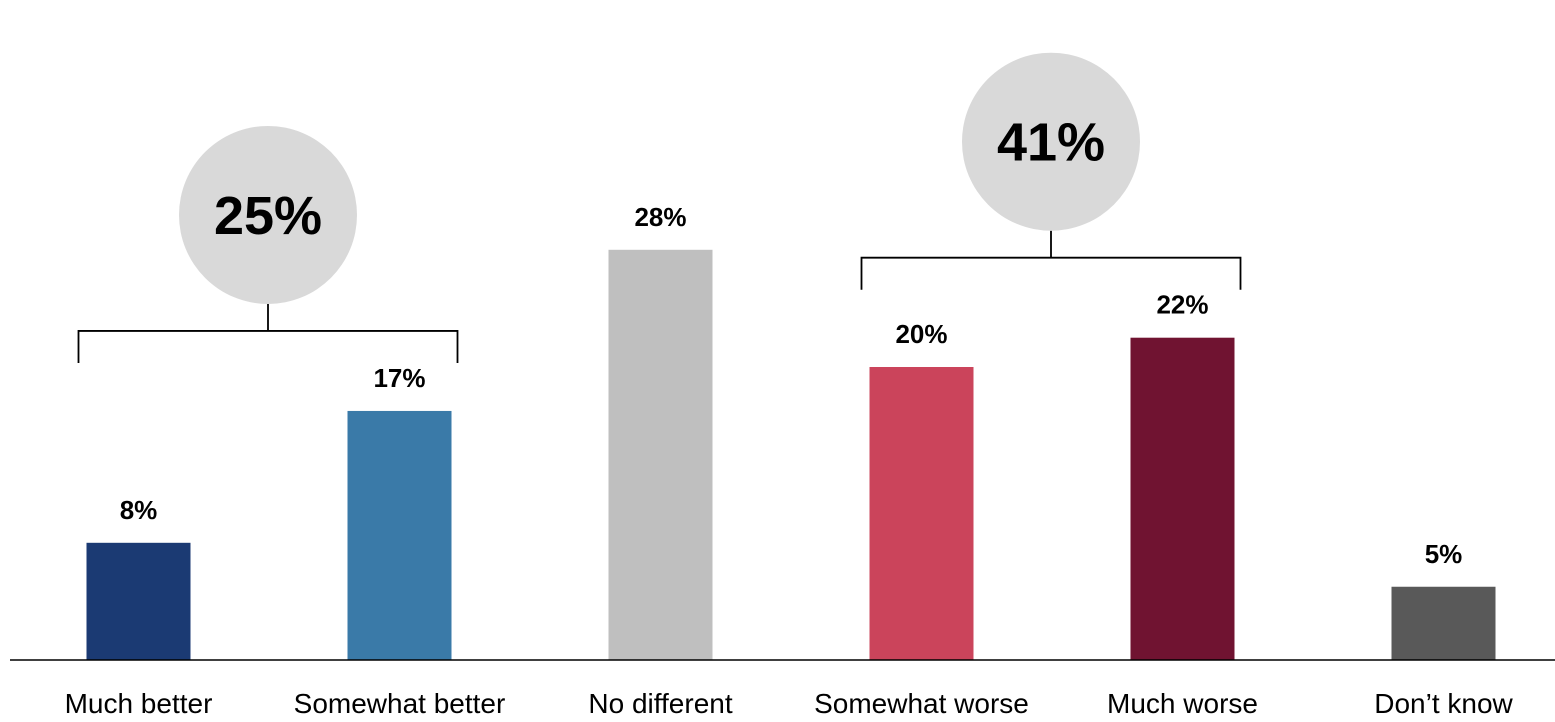 Image resolution: width=1555 pixels, height=722 pixels. What do you see at coordinates (921, 703) in the screenshot?
I see `category-label: Somewhat worse` at bounding box center [921, 703].